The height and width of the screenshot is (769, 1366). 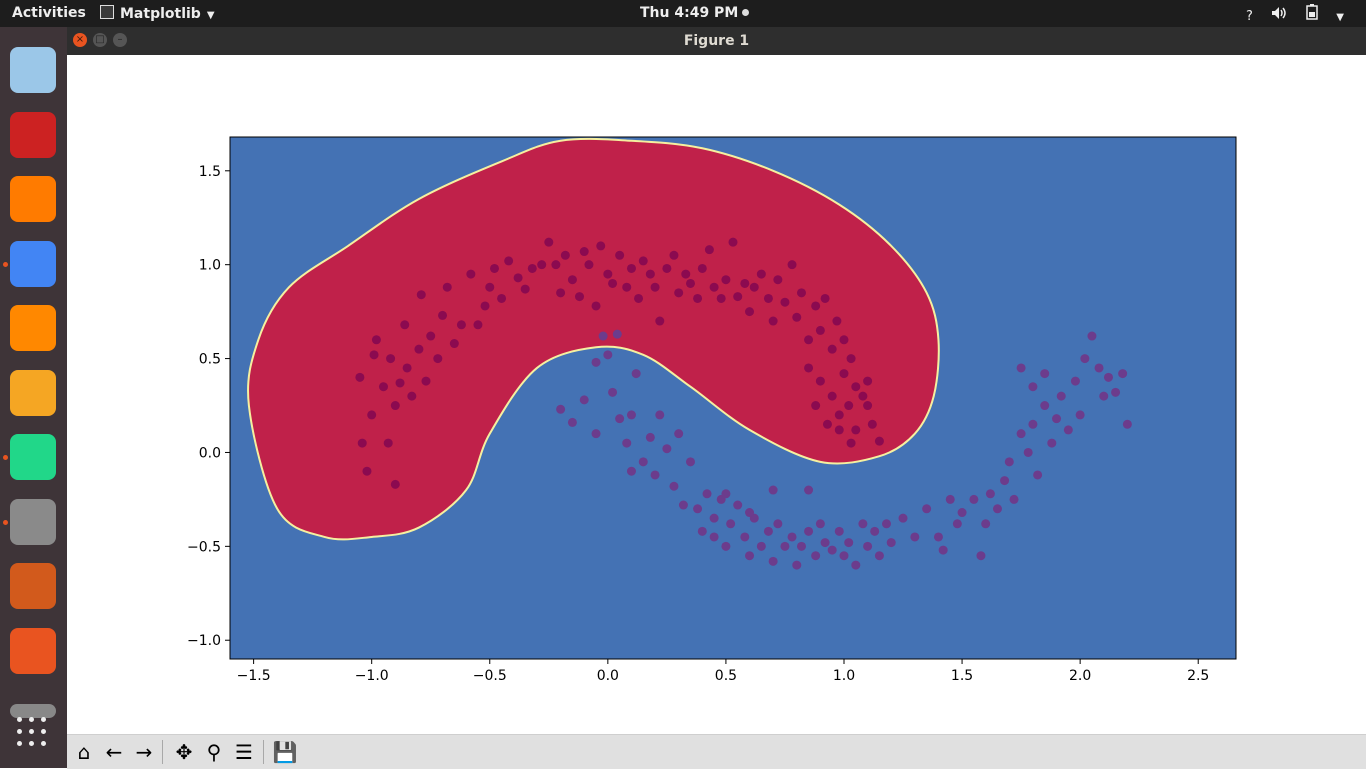 I want to click on clock-label: Thu 4:49 PM, so click(x=689, y=13).